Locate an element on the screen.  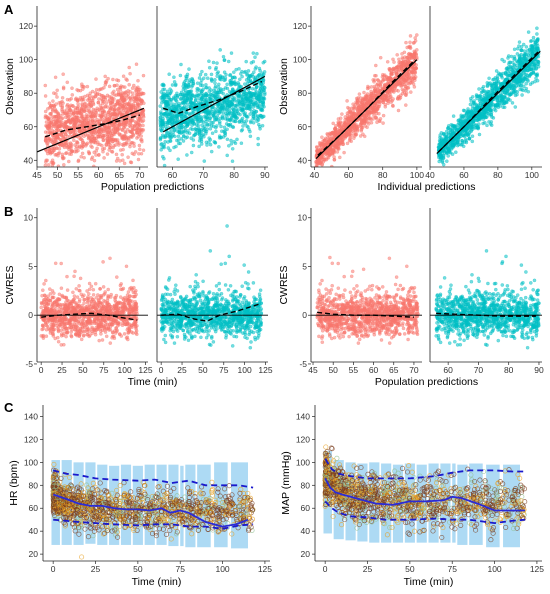
x-tick-label: 55 is located at coordinates (78, 175).